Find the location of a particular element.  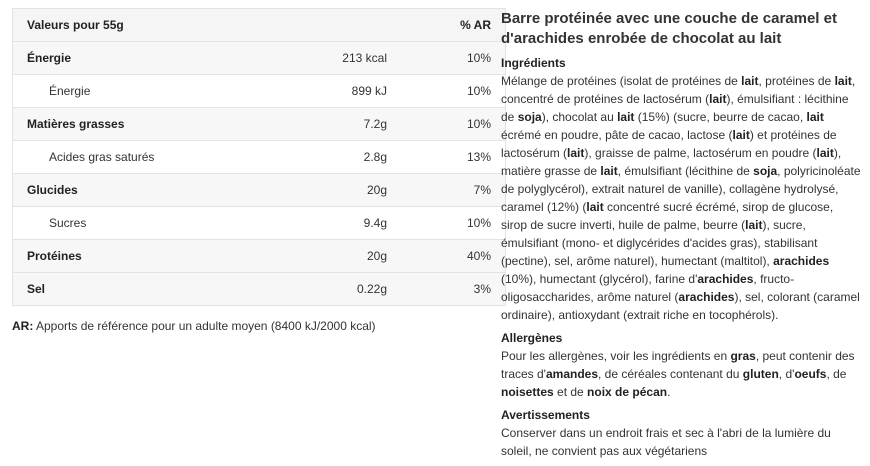

warnings-heading: Avertissements is located at coordinates (545, 415).